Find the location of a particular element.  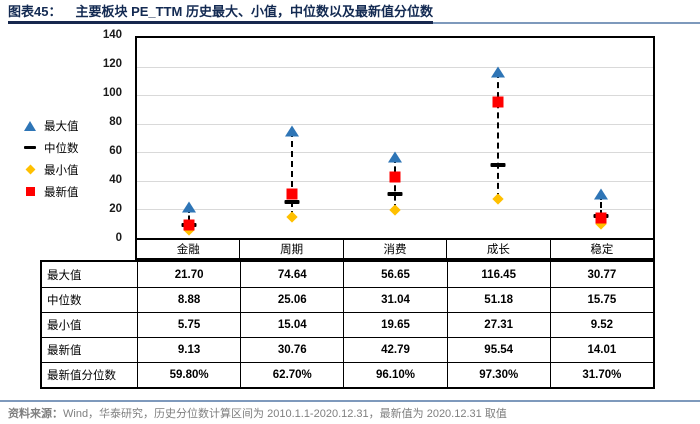

x-axis-category-row: 金融 周期 消费 成长 稳定 is located at coordinates (395, 249).